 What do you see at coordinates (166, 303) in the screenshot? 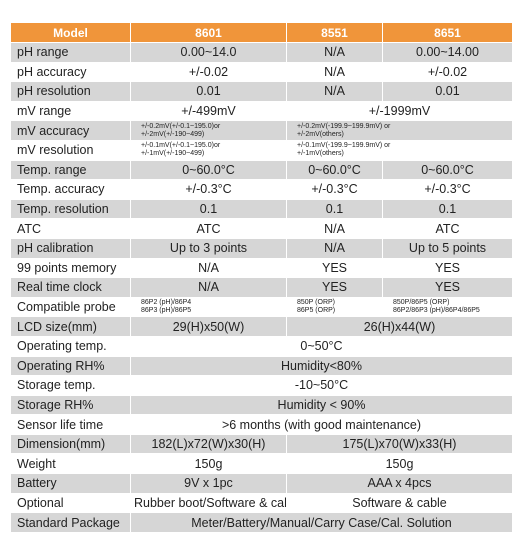
I see `cell-line: 86P2 (pH)/86P4` at bounding box center [166, 303].